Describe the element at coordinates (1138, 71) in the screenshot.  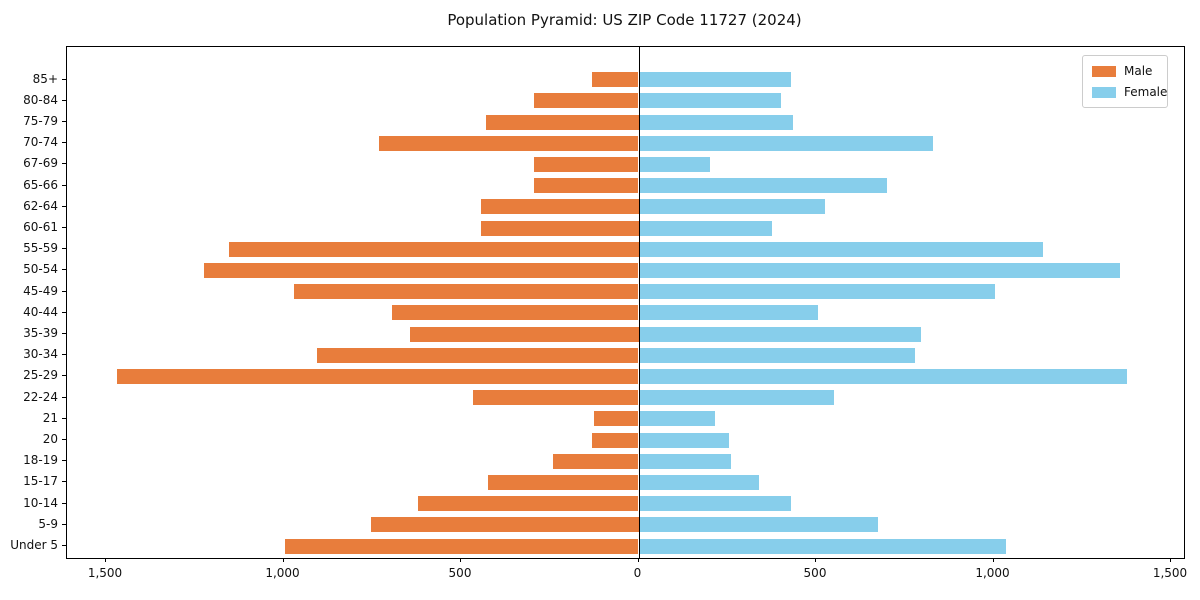
I see `legend-male-label: Male` at that location.